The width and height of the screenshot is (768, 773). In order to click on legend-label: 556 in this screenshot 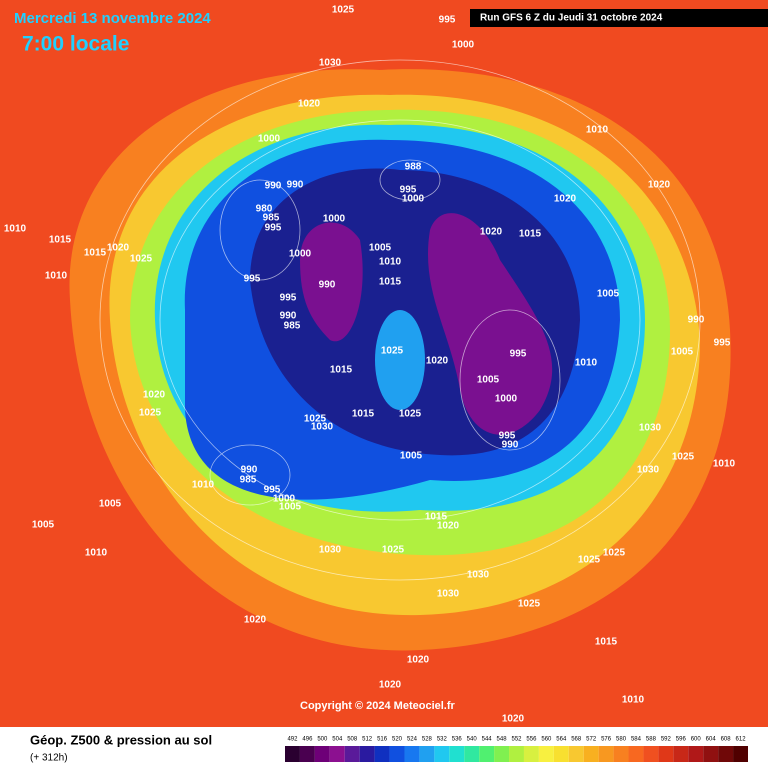, I will do `click(531, 740)`.